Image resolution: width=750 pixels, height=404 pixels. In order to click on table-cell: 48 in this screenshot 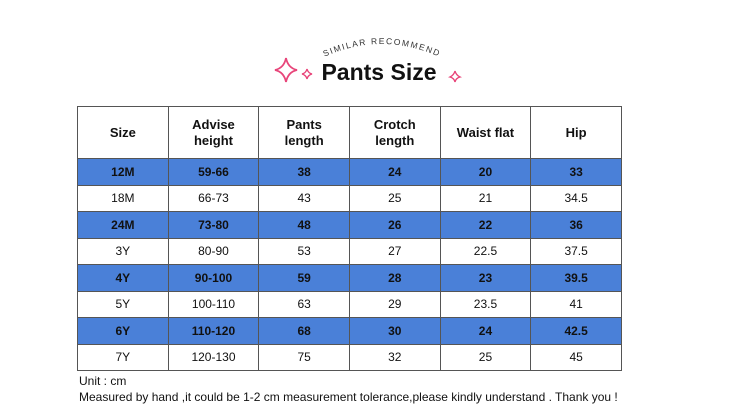, I will do `click(304, 225)`.